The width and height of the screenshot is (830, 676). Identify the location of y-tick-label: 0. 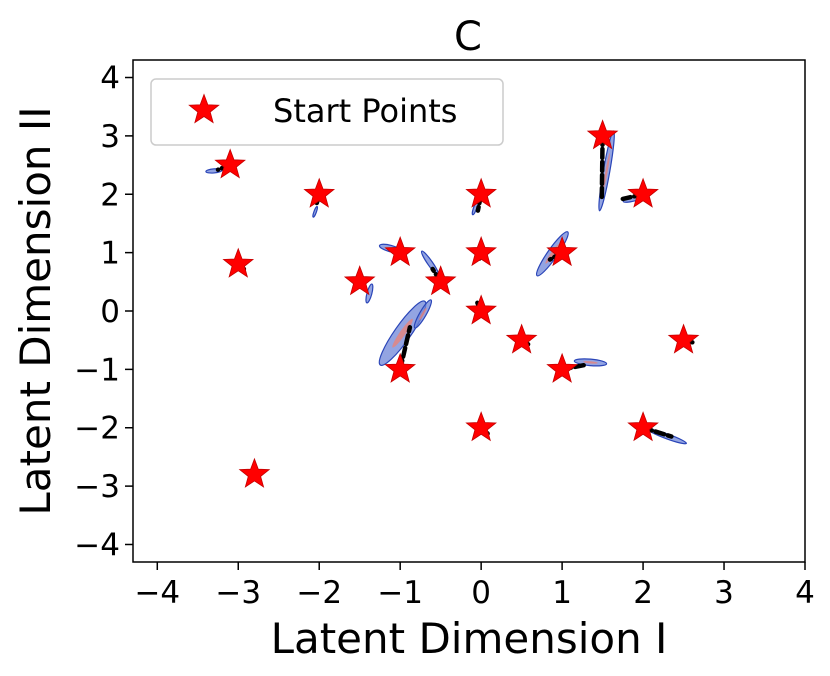
(110, 312).